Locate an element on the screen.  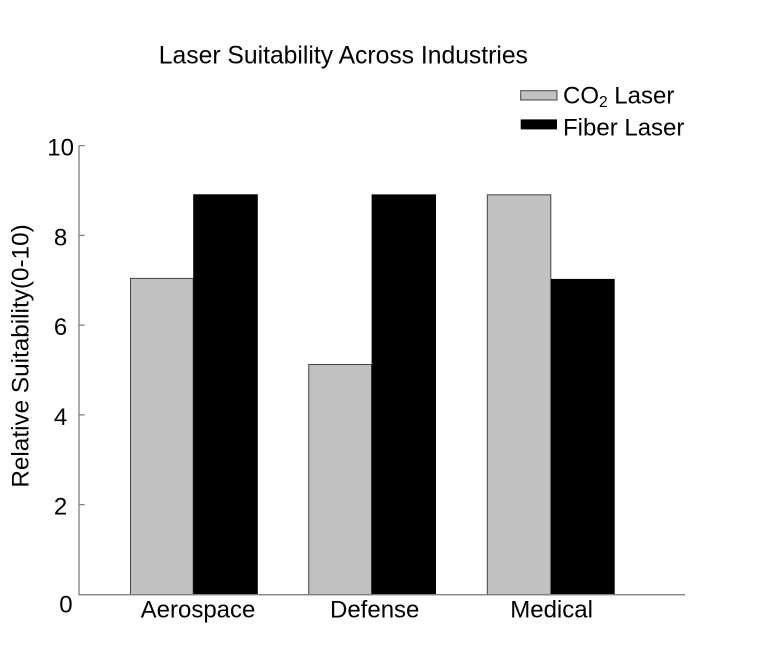
svg-text: 2 is located at coordinates (60, 507).